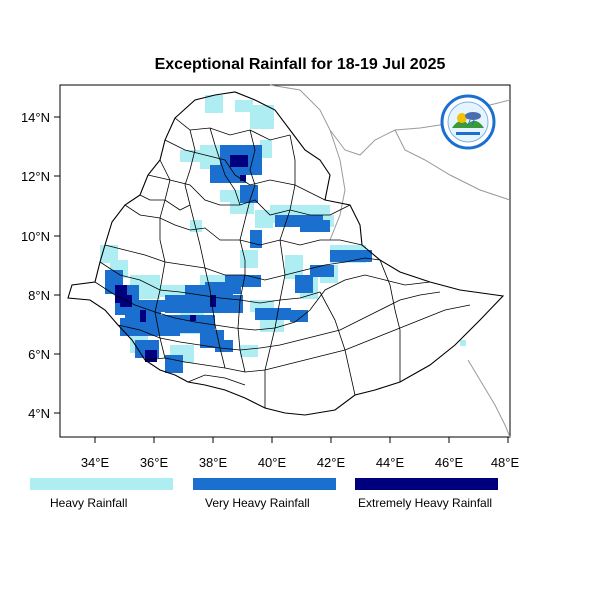 The height and width of the screenshot is (600, 600). I want to click on legend-swatch-heavy, so click(101, 484).